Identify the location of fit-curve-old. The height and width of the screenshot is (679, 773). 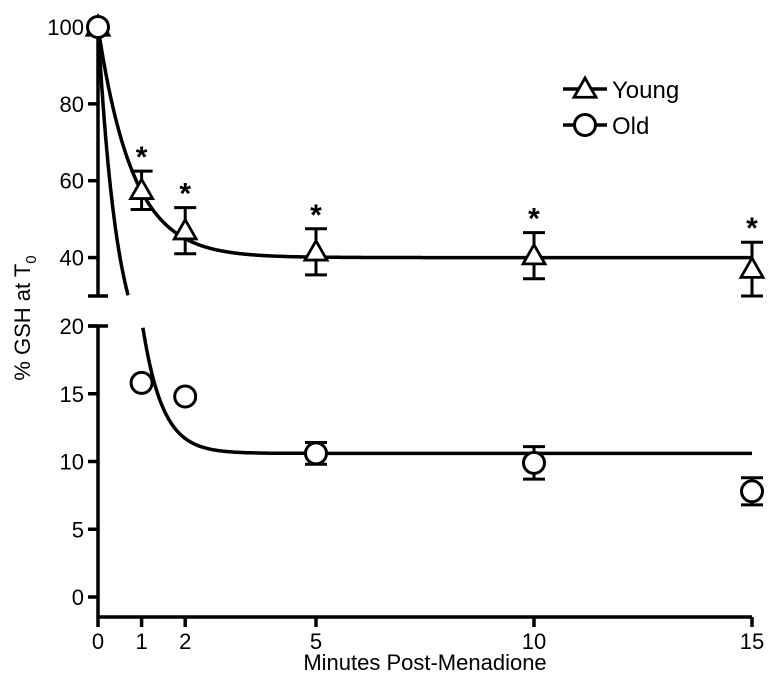
(113, 161).